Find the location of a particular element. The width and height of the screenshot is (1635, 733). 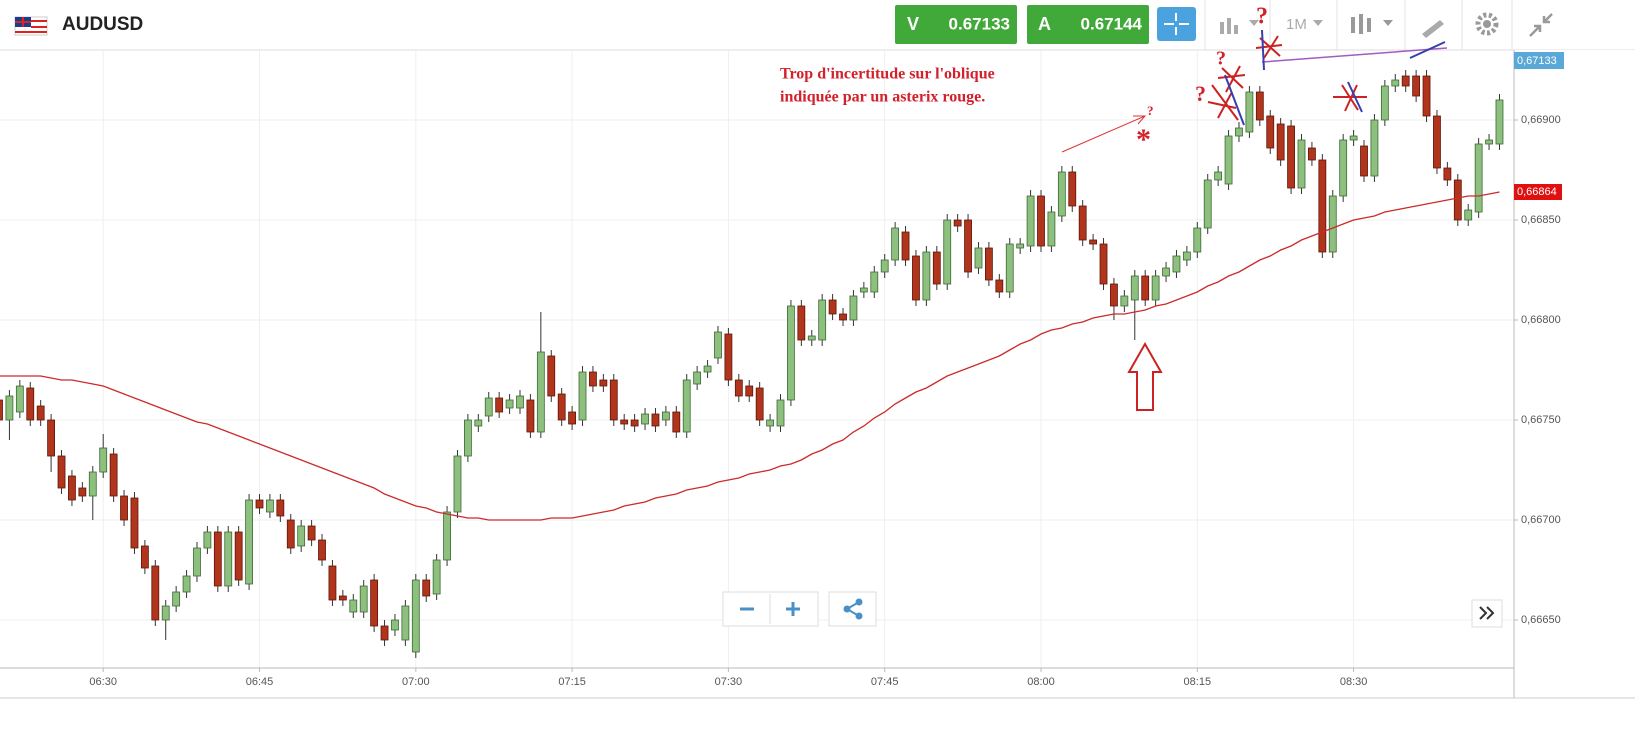

draw-button is located at coordinates (1433, 29).